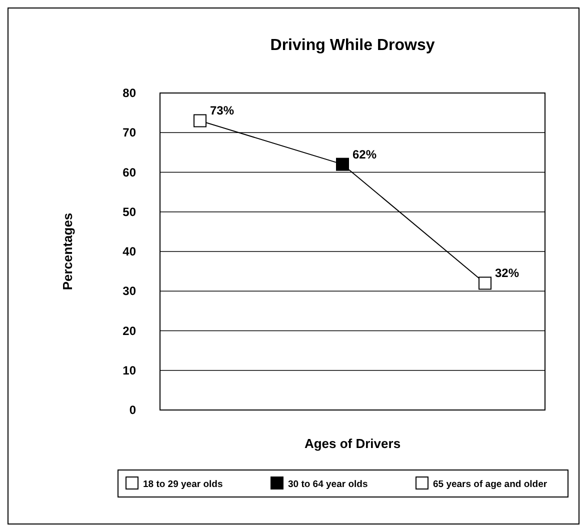 The image size is (587, 532). What do you see at coordinates (129, 93) in the screenshot?
I see `y-tick-label: 80` at bounding box center [129, 93].